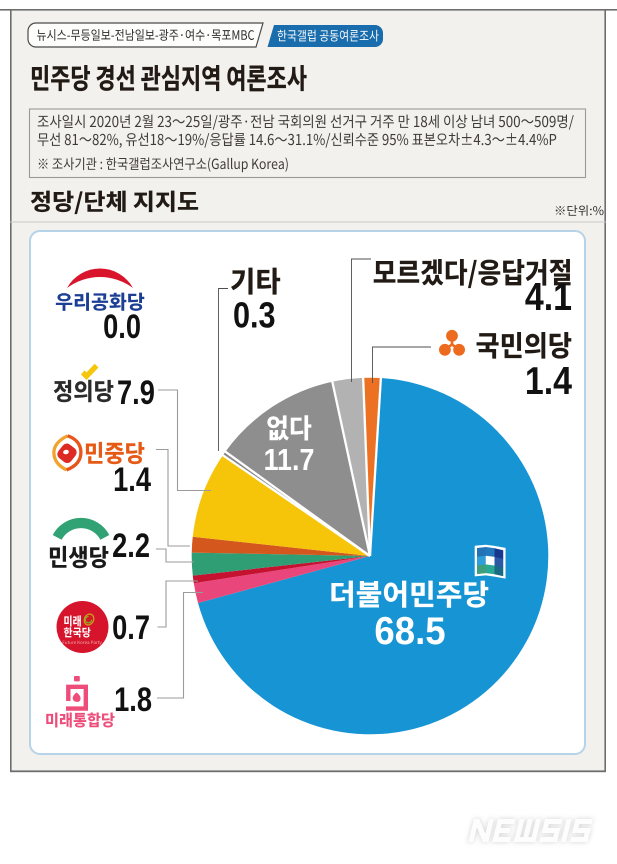  What do you see at coordinates (548, 297) in the screenshot?
I see `svg-text: 4.1` at bounding box center [548, 297].